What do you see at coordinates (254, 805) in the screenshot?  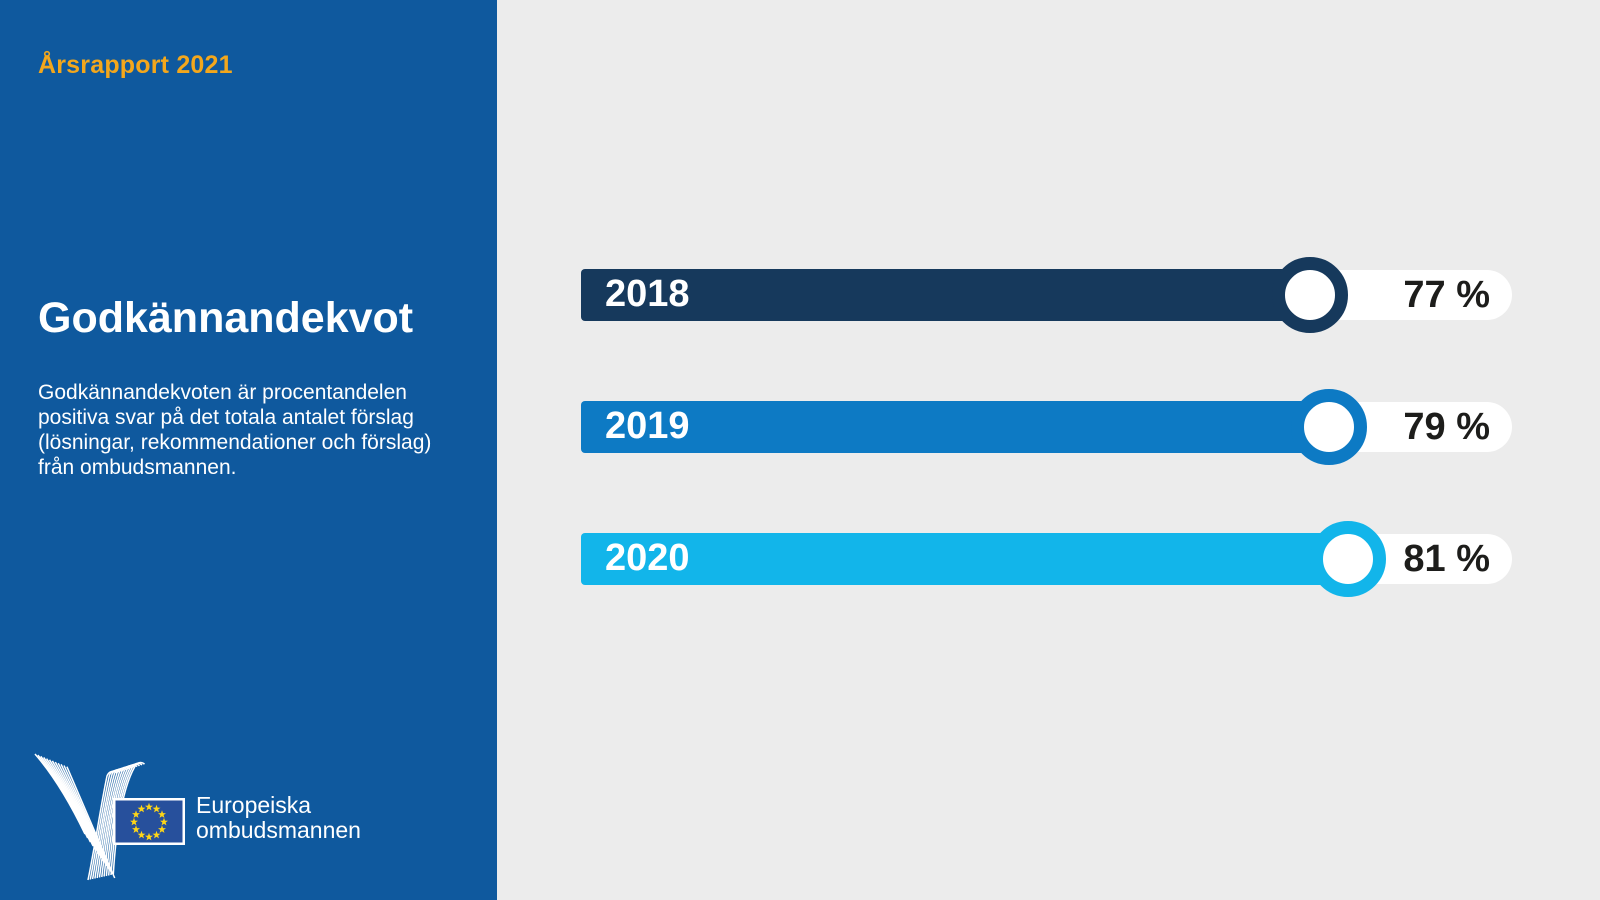 I see `org-name-line1: Europeiska` at bounding box center [254, 805].